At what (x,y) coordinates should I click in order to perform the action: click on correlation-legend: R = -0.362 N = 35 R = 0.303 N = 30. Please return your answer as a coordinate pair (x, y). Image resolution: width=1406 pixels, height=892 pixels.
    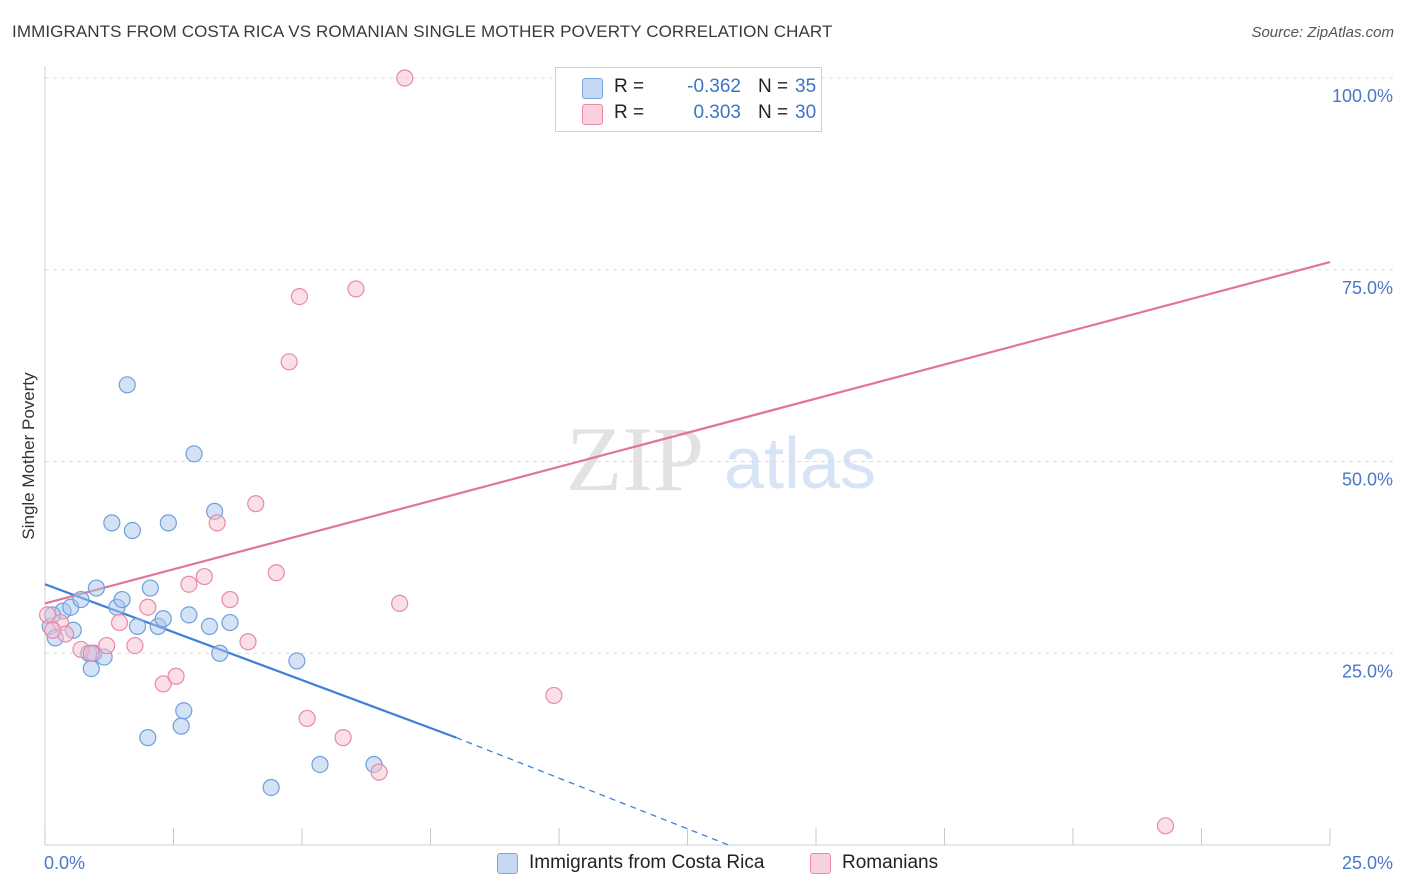
    Looking at the image, I should click on (688, 99).